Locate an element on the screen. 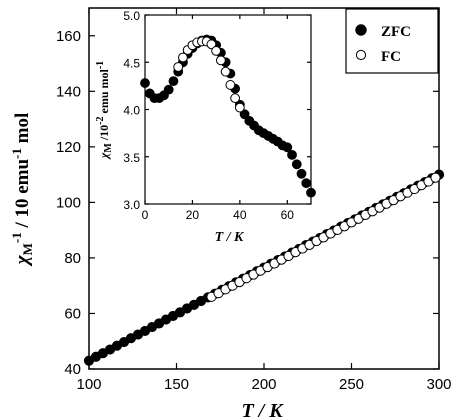 This screenshot has width=455, height=419. inset-x-tick-label: 20 is located at coordinates (193, 215).